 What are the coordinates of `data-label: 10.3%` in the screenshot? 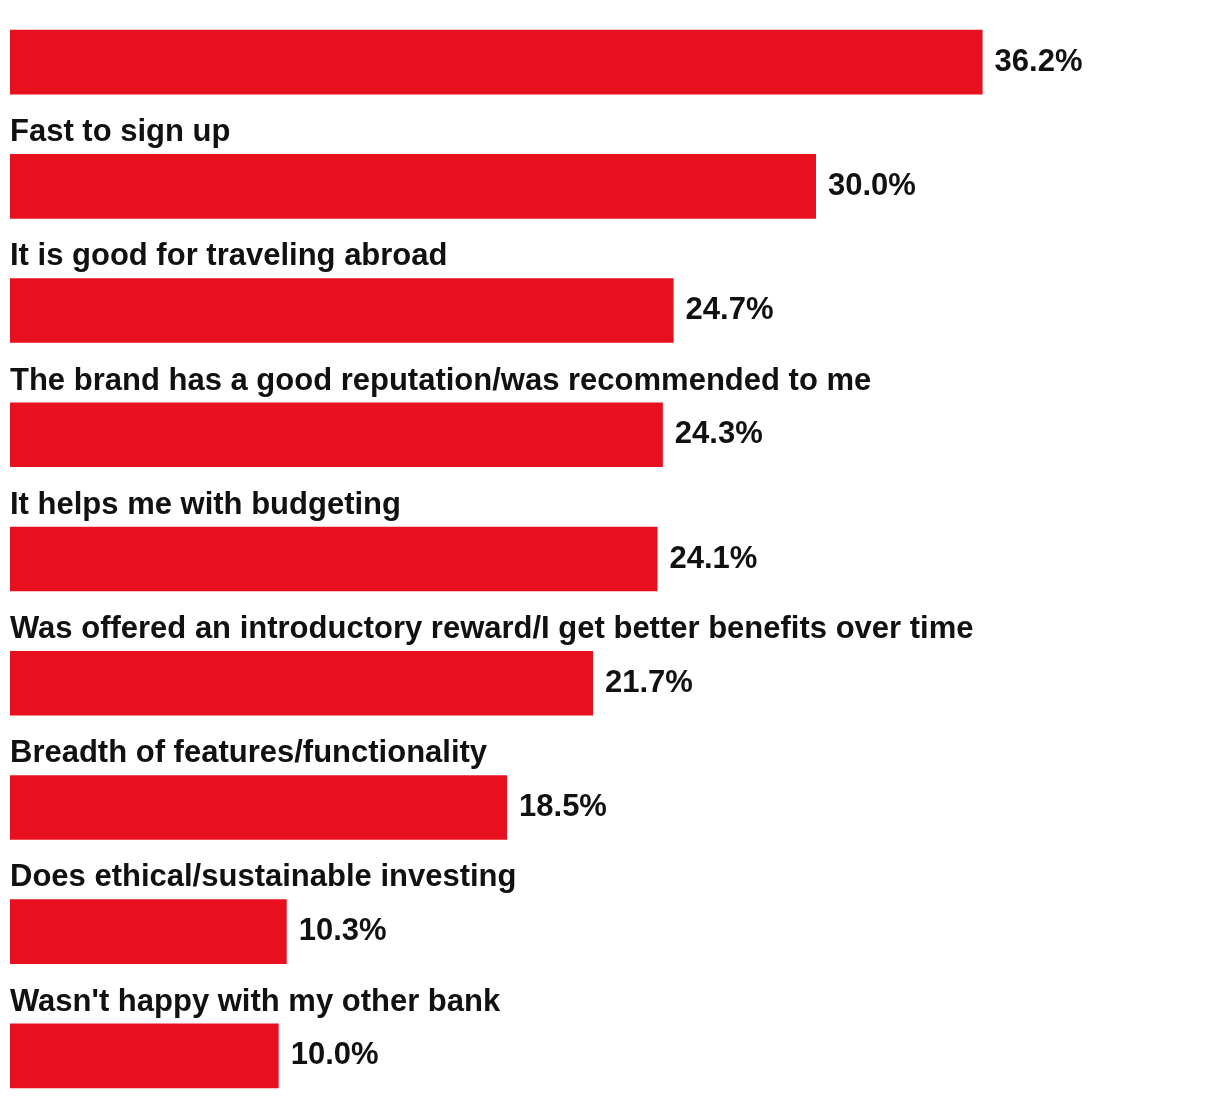 It's located at (342, 930).